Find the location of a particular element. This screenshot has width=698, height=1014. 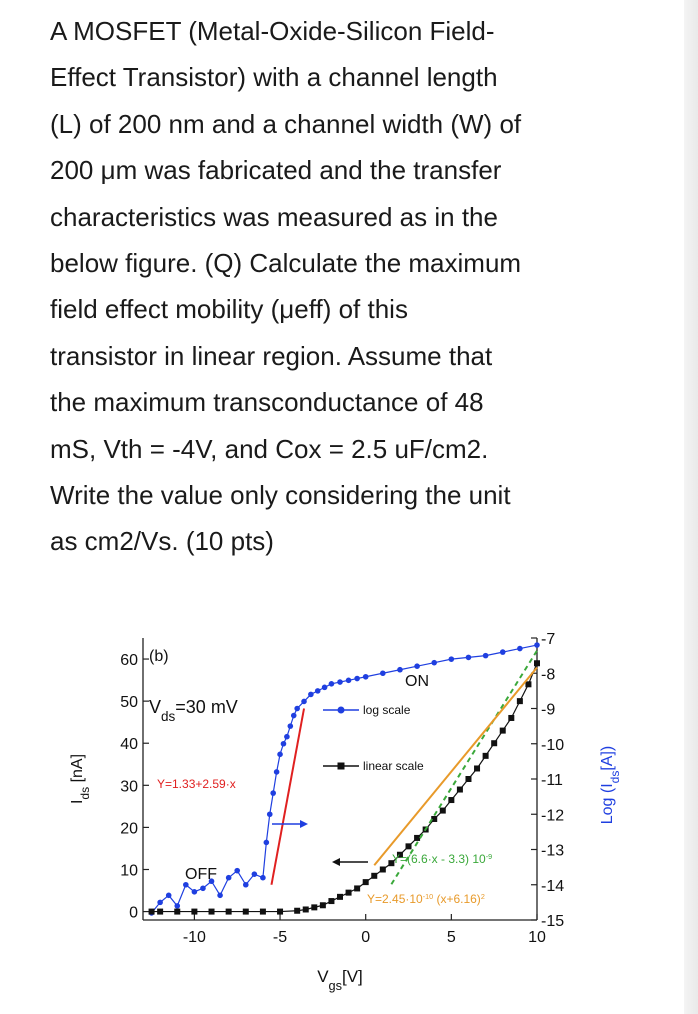

legend-log-marker is located at coordinates (341, 710).